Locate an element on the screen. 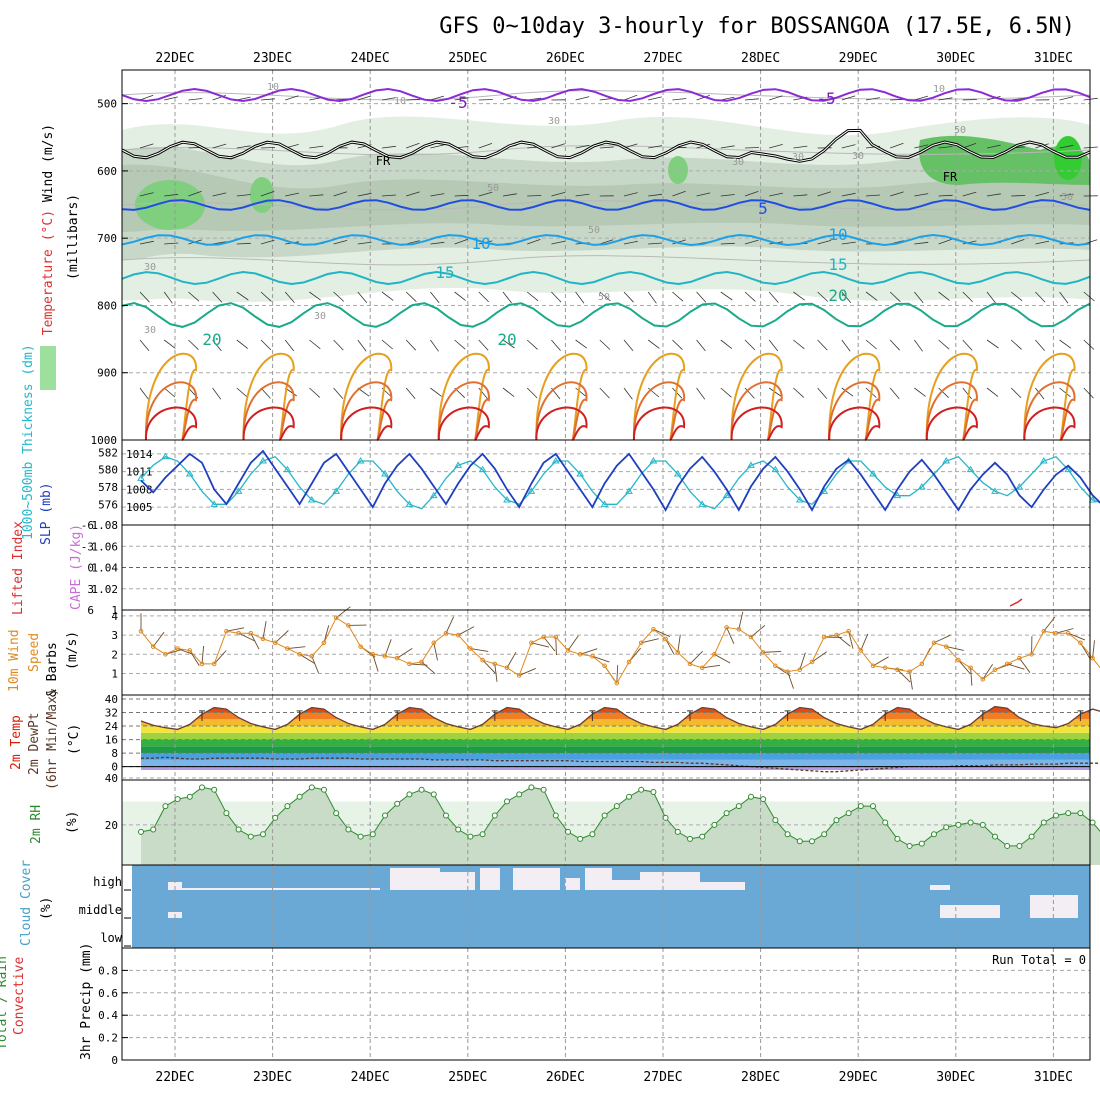  cape-tick-label: 1.06 is located at coordinates (105, 546).